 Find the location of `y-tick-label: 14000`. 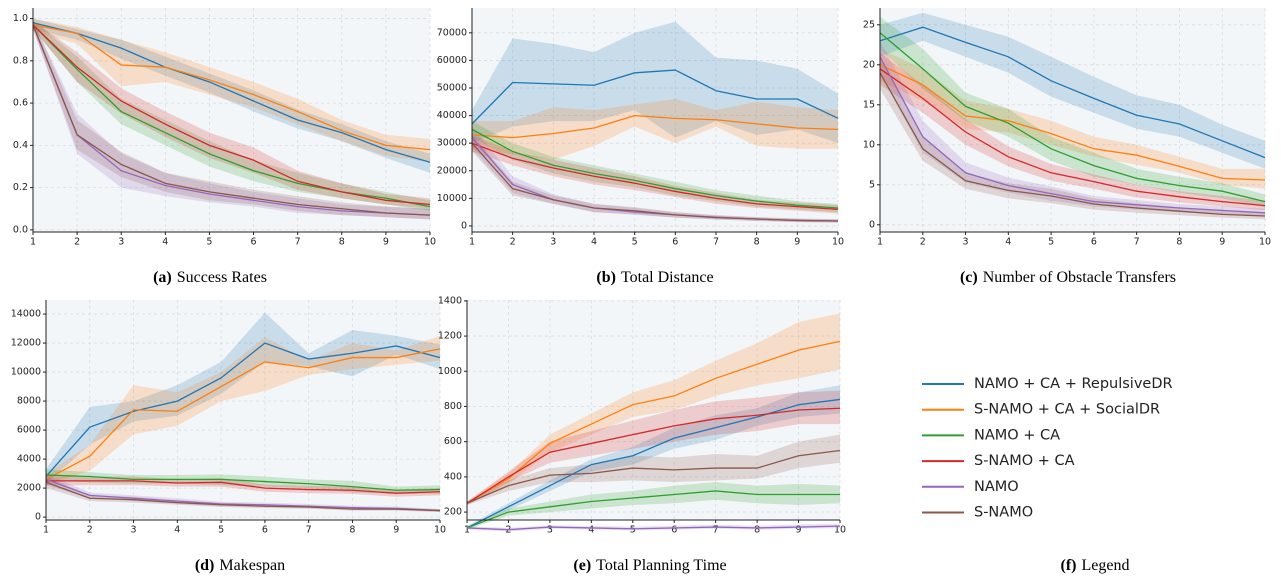

y-tick-label: 14000 is located at coordinates (26, 314).